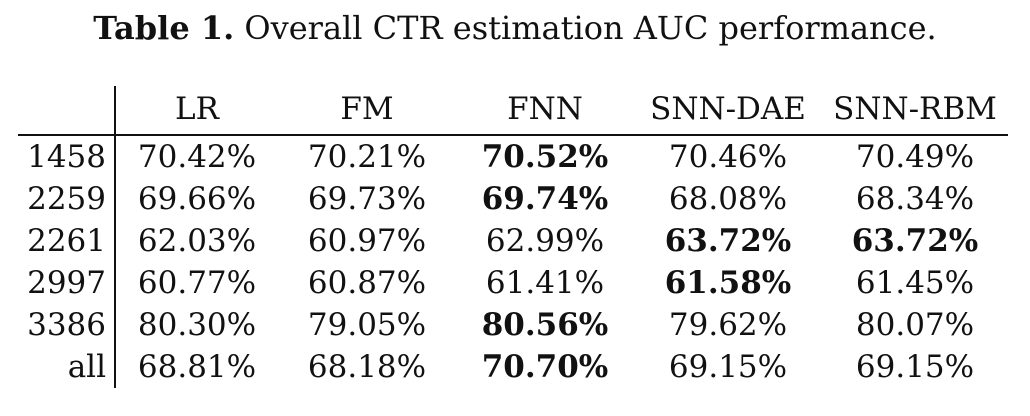  What do you see at coordinates (197, 109) in the screenshot?
I see `column-header-lr: LR` at bounding box center [197, 109].